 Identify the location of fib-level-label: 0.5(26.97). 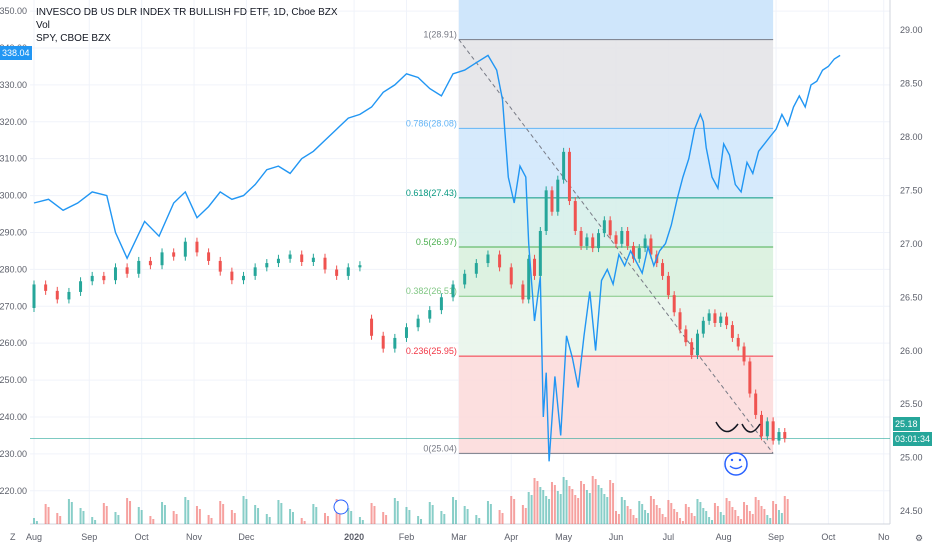
(436, 242).